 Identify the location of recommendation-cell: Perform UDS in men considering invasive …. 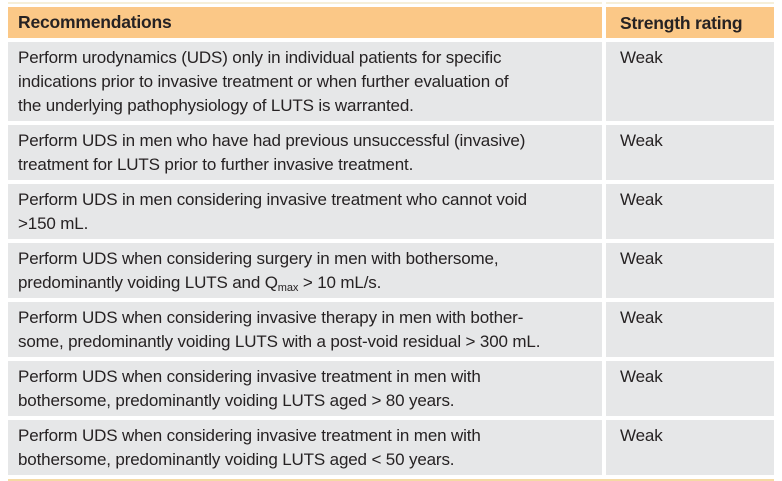
(305, 211).